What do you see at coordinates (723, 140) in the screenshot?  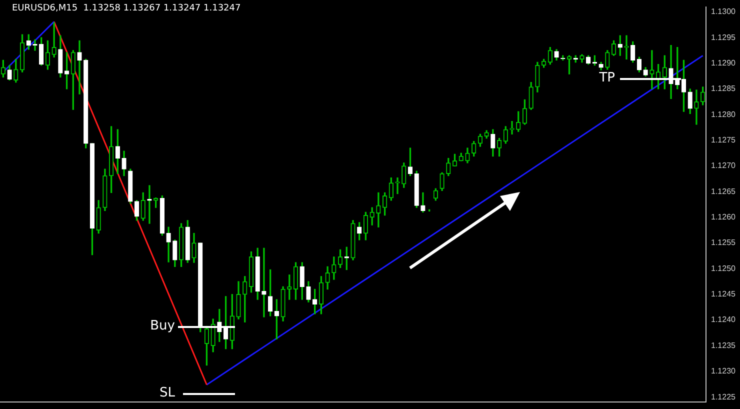 I see `y-tick-label: 1.1275` at bounding box center [723, 140].